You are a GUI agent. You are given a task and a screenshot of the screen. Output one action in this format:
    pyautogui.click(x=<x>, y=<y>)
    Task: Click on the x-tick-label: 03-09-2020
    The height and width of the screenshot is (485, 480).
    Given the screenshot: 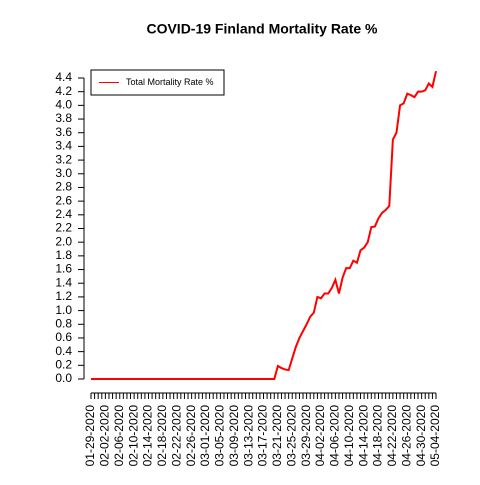 What is the action you would take?
    pyautogui.click(x=234, y=436)
    